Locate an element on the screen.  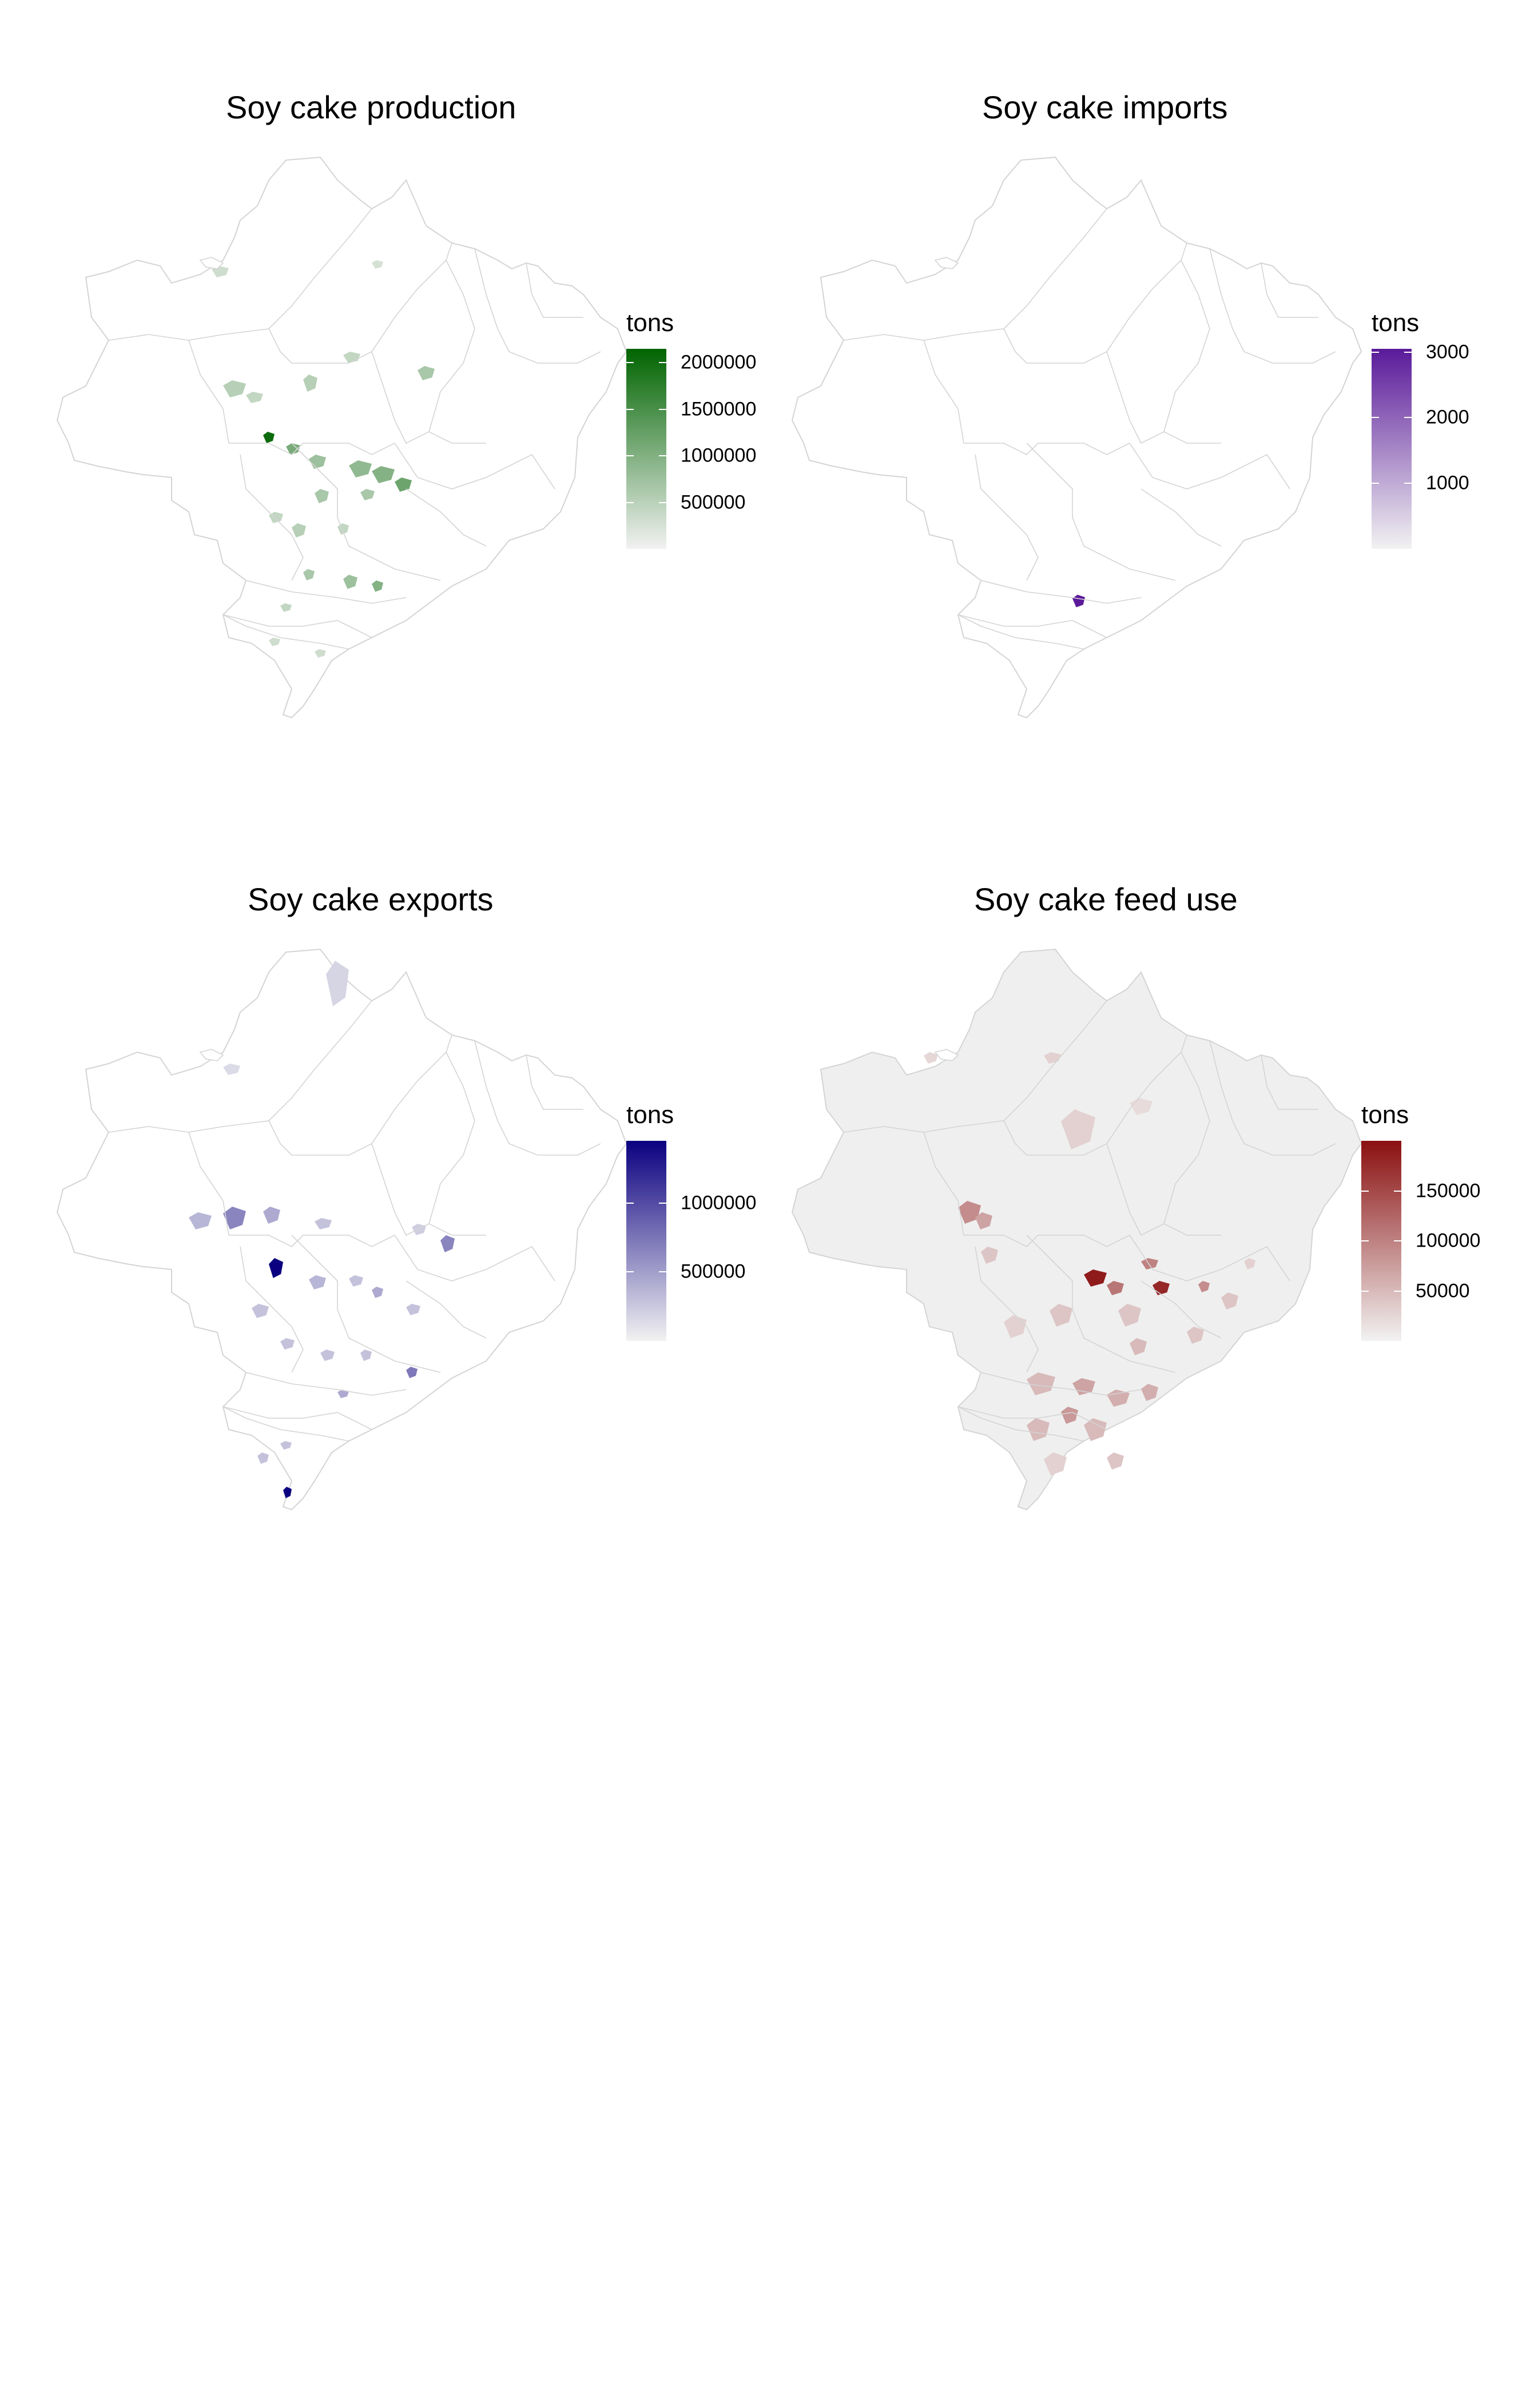
legend-tick-label: 3000 is located at coordinates (1447, 352).